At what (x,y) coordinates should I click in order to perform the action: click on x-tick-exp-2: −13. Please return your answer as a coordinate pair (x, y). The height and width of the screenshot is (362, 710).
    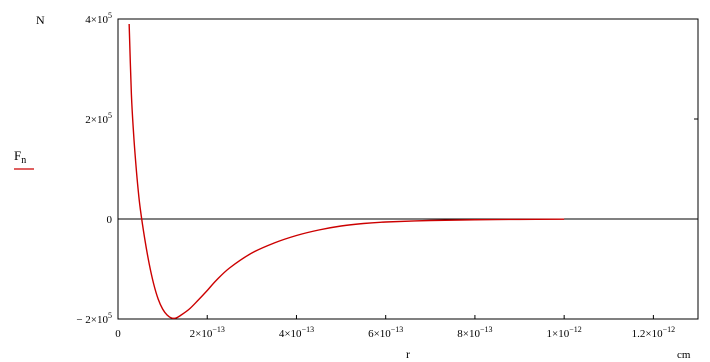
    Looking at the image, I should click on (308, 329).